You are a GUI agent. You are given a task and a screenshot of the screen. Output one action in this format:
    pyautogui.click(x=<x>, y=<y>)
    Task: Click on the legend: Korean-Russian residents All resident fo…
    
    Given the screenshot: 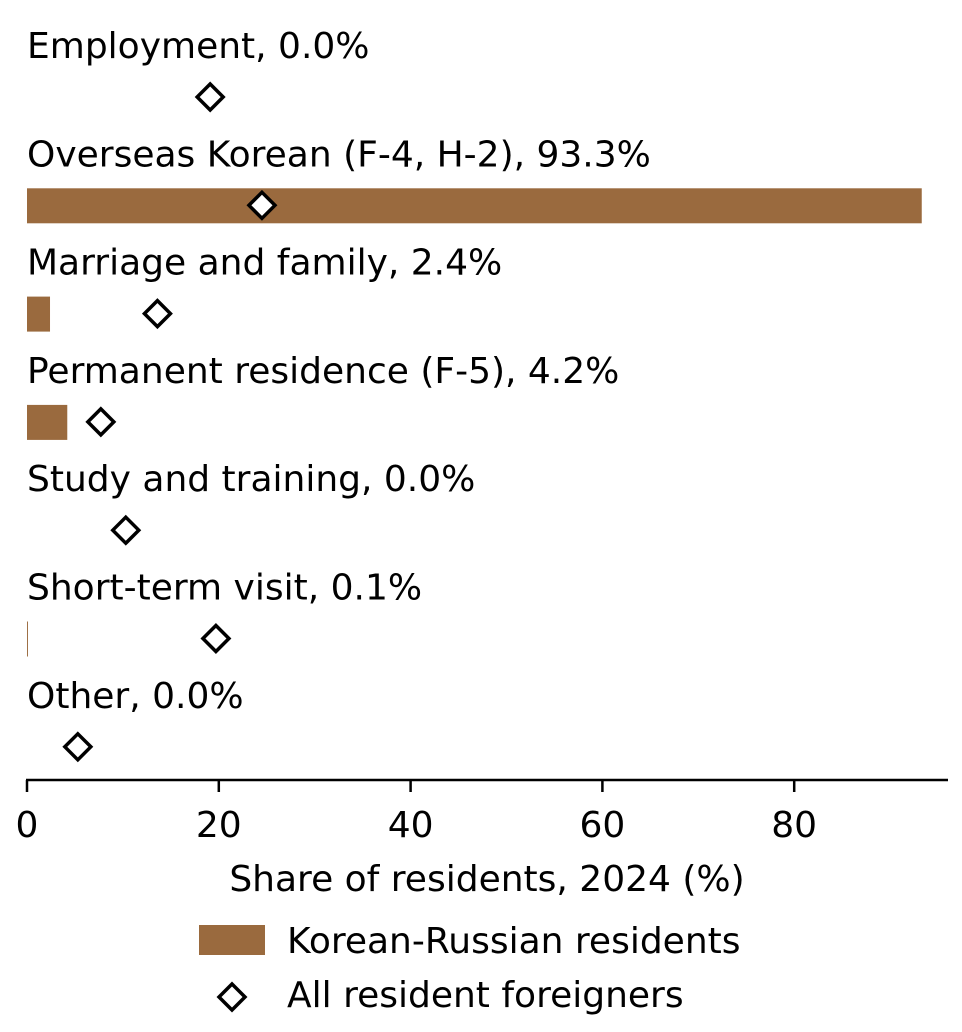 What is the action you would take?
    pyautogui.click(x=470, y=968)
    